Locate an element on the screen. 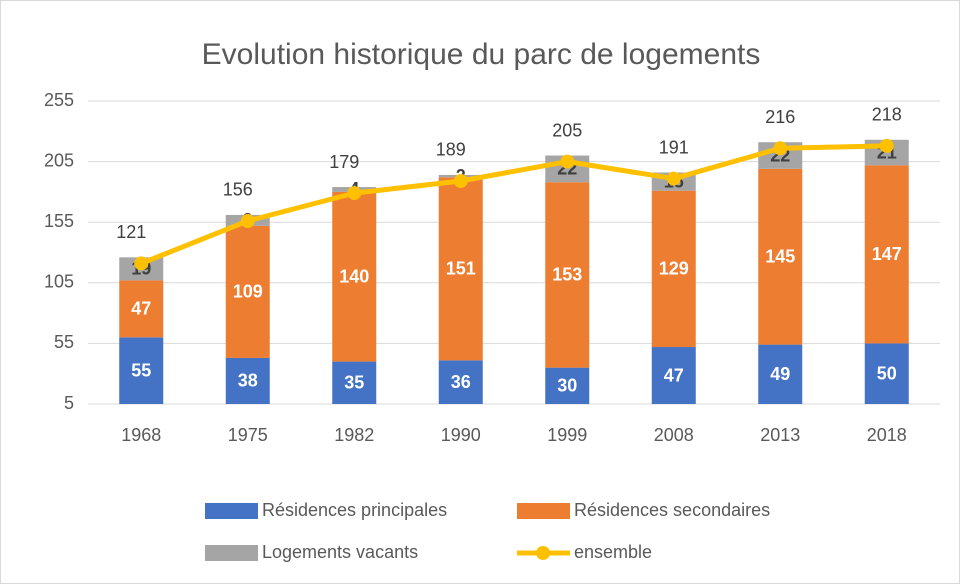  y-tick-label: 5 is located at coordinates (69, 403).